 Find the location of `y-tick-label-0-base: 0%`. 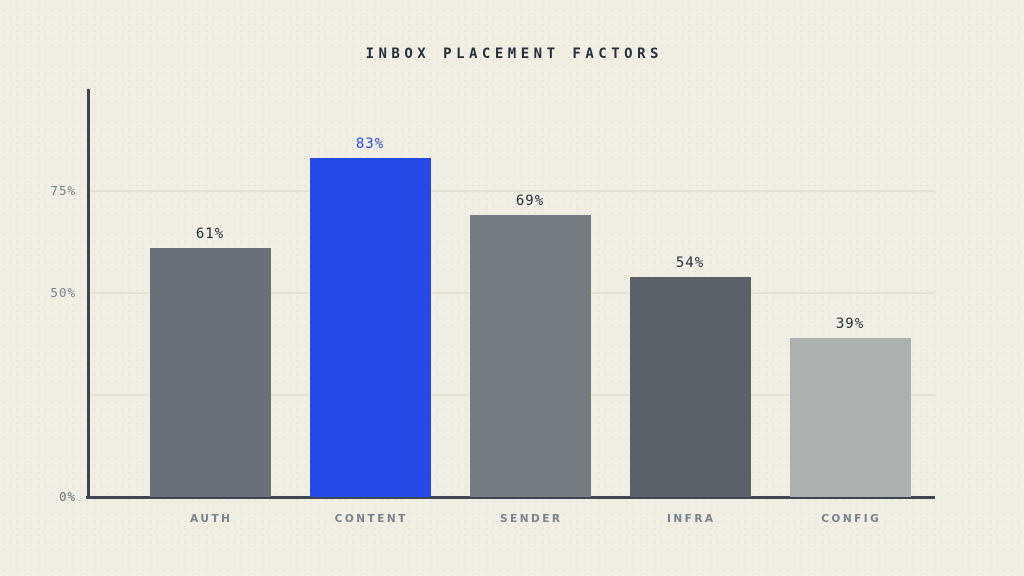

y-tick-label-0-base: 0% is located at coordinates (67, 496).